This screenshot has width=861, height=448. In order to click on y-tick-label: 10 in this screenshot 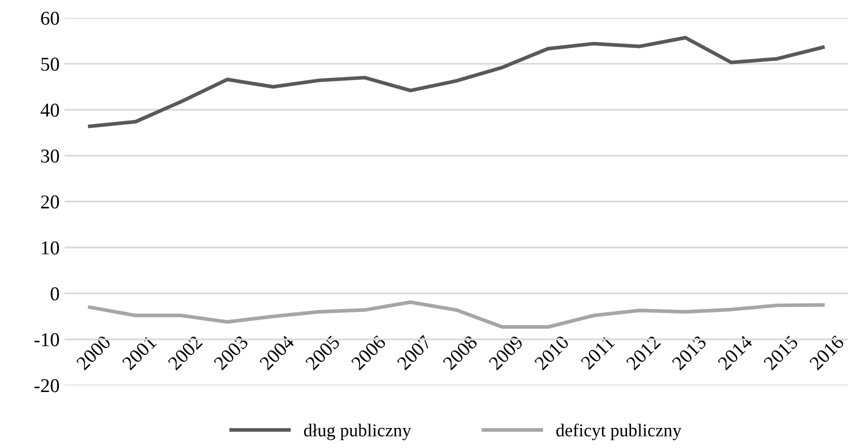, I will do `click(50, 247)`.